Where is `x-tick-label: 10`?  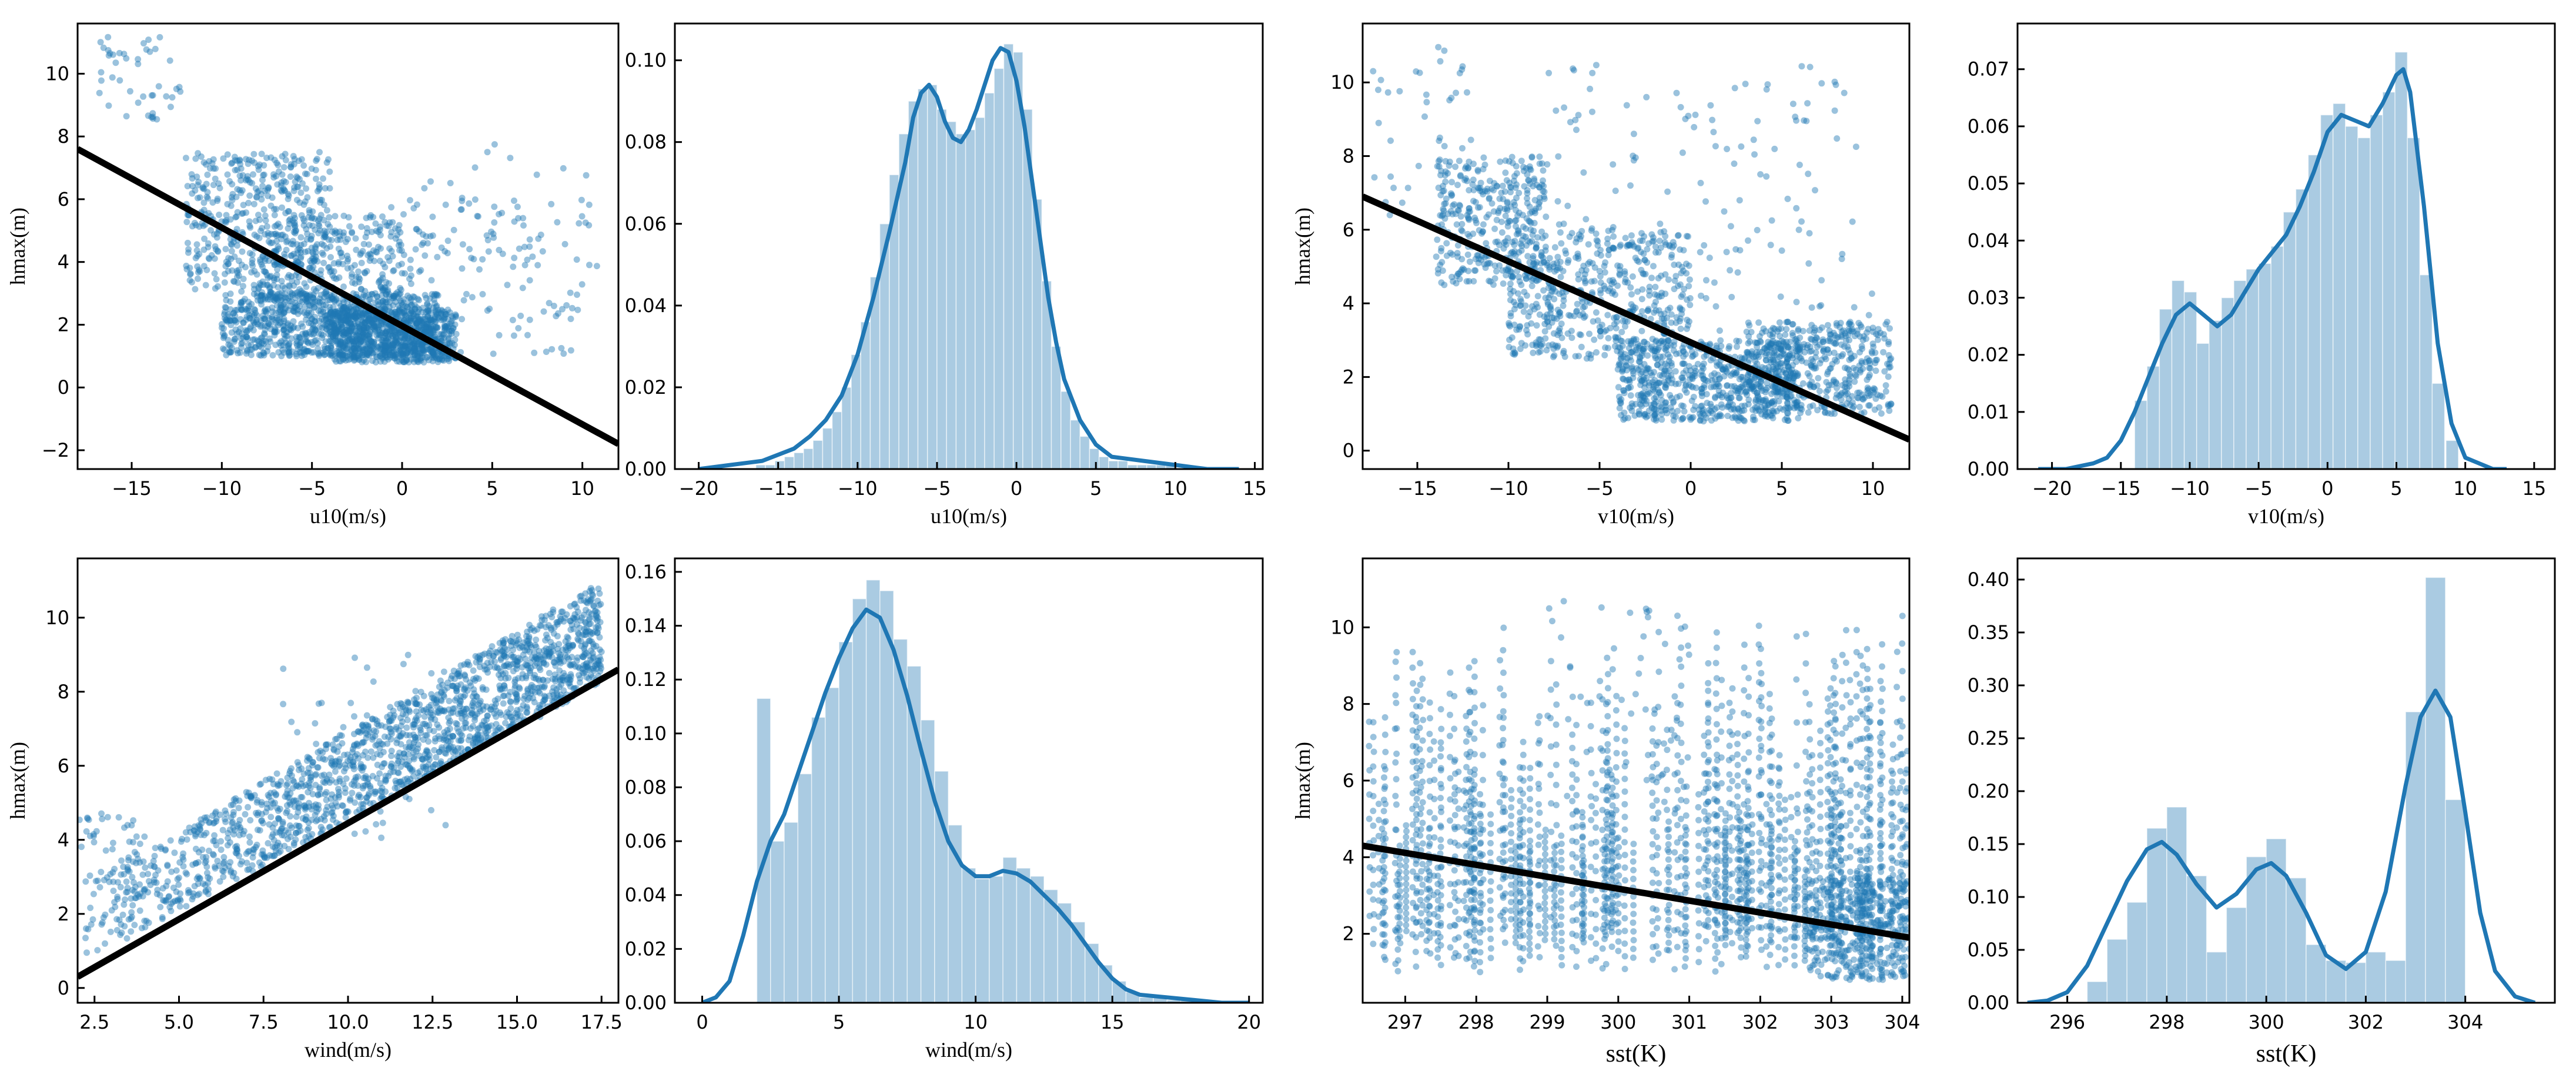 x-tick-label: 10 is located at coordinates (1175, 488).